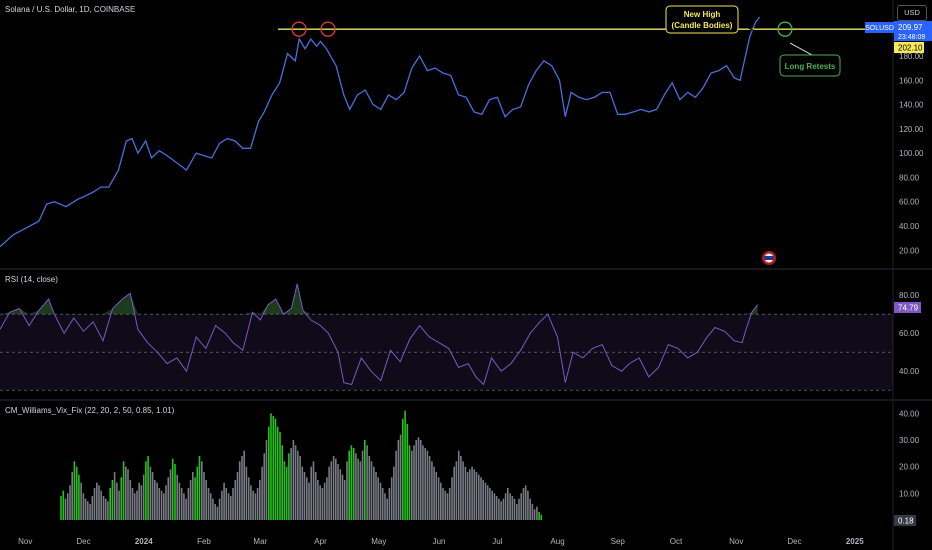 The width and height of the screenshot is (932, 550). What do you see at coordinates (911, 80) in the screenshot?
I see `y-tick-label: 160.00` at bounding box center [911, 80].